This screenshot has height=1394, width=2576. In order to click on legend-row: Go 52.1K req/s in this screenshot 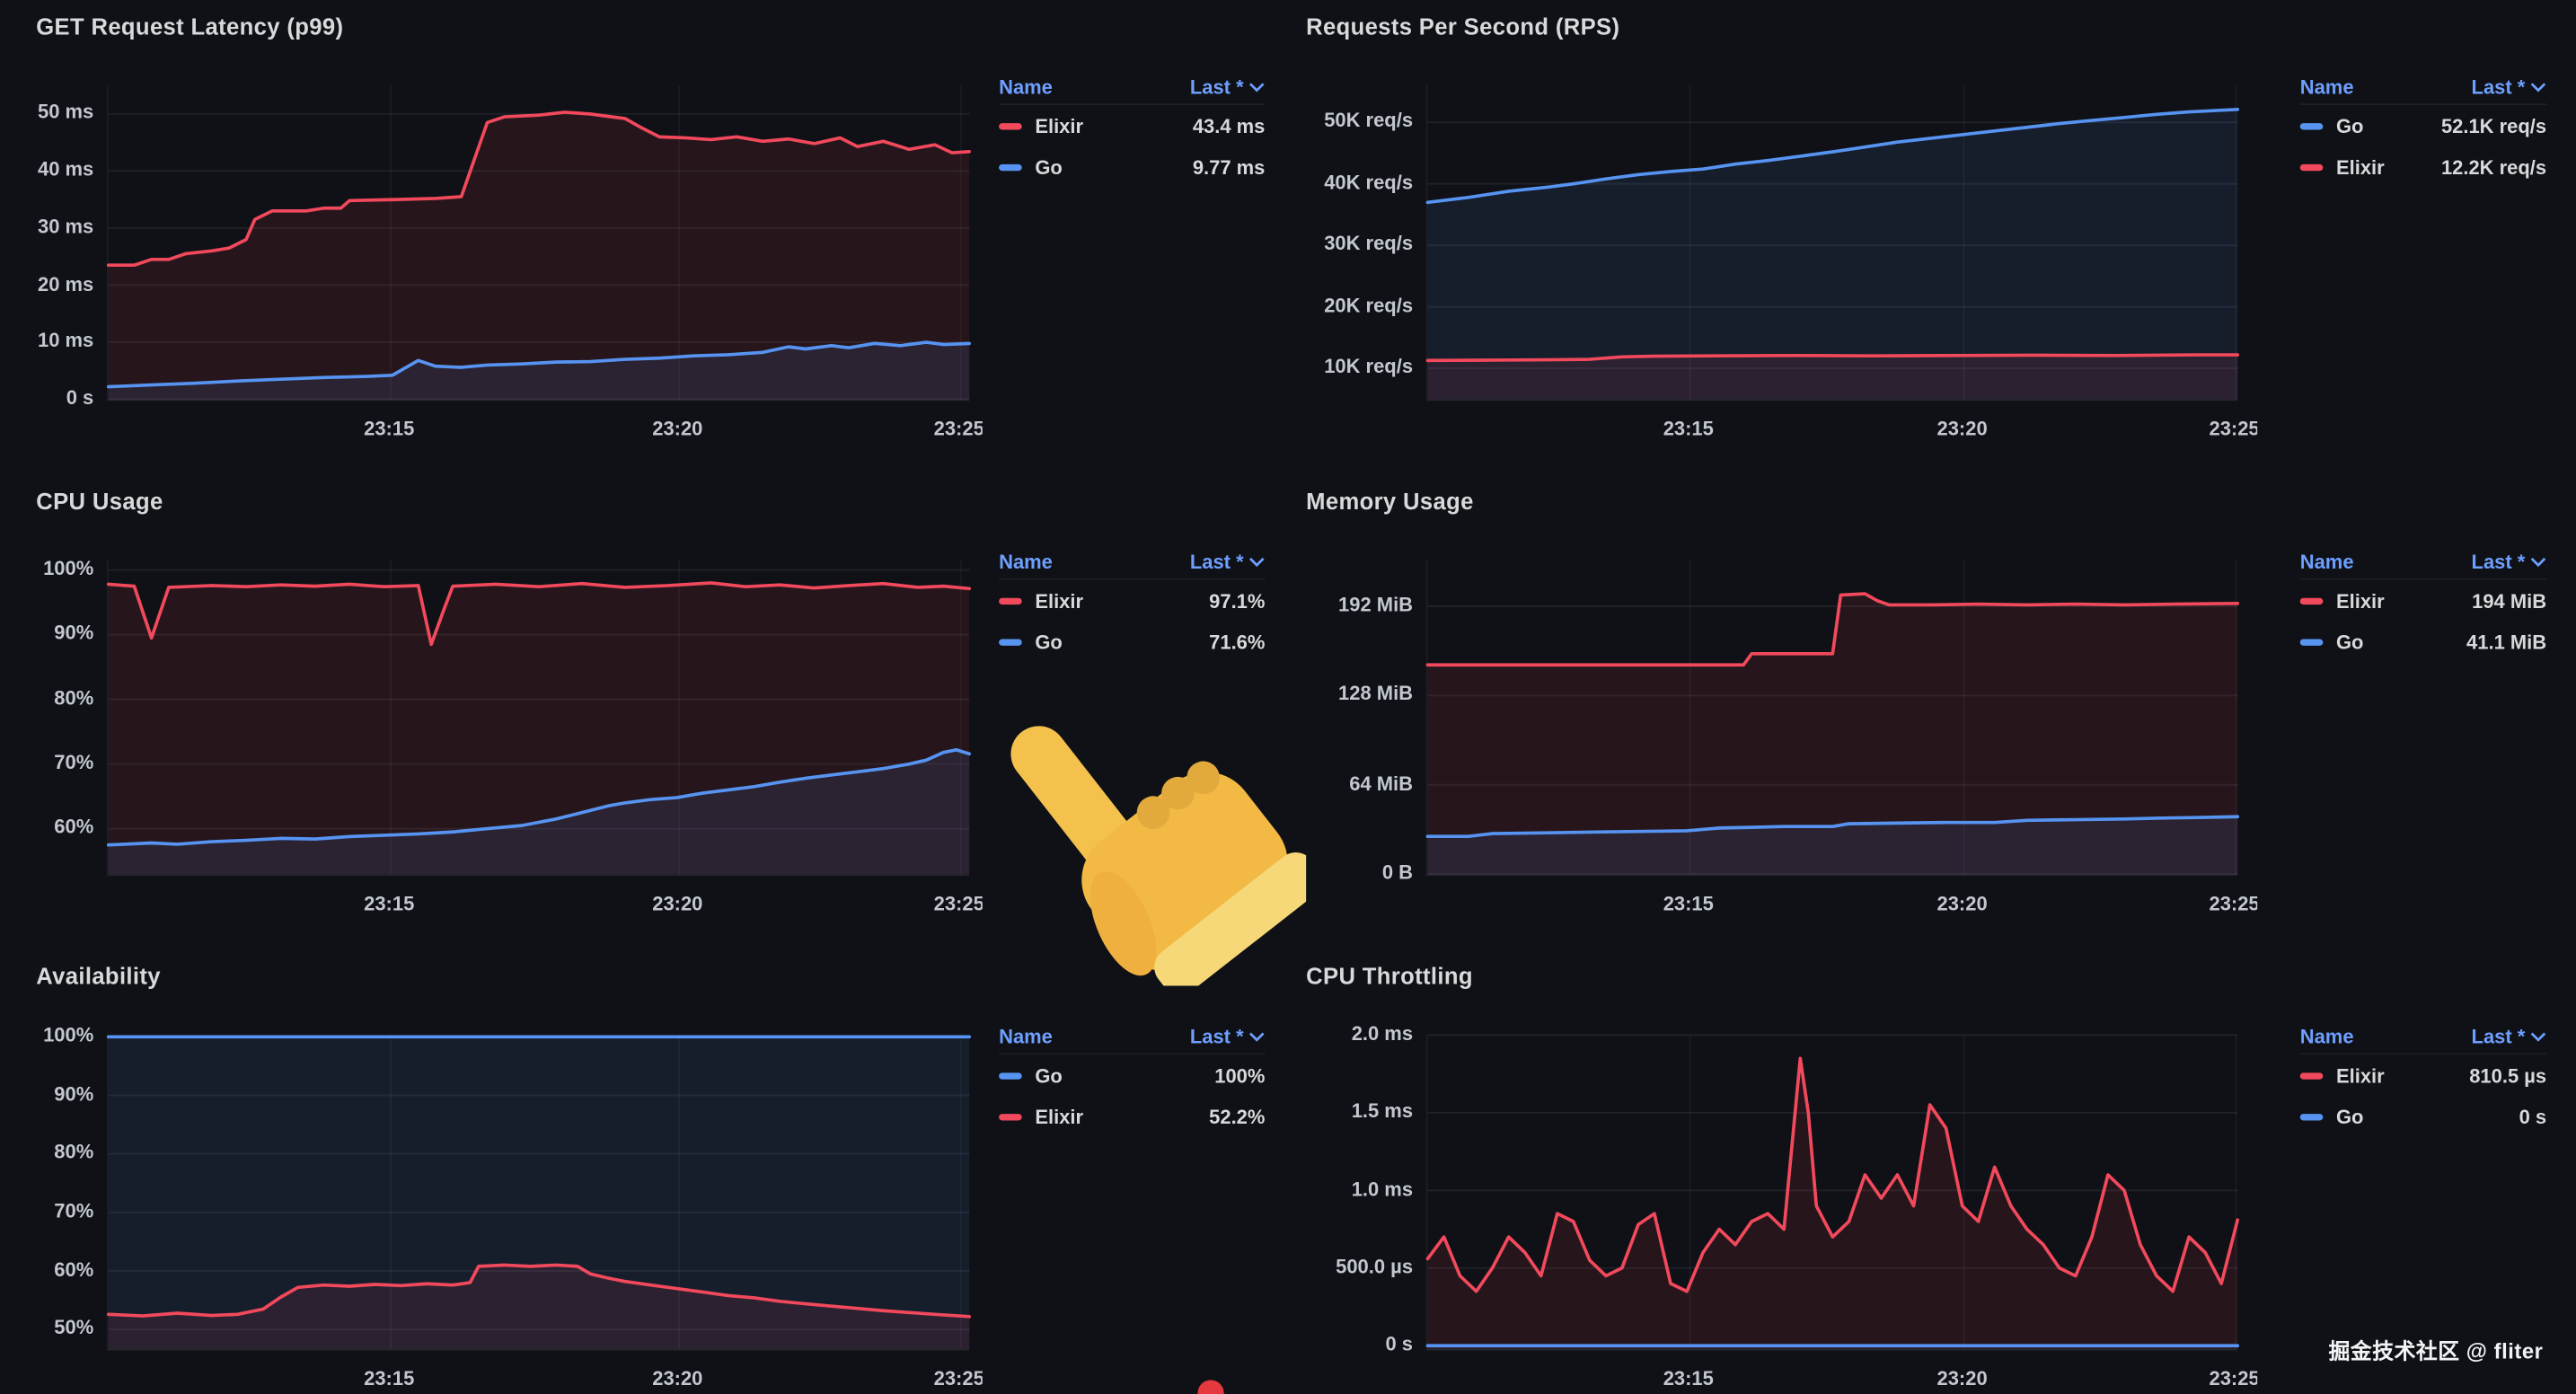, I will do `click(2422, 125)`.